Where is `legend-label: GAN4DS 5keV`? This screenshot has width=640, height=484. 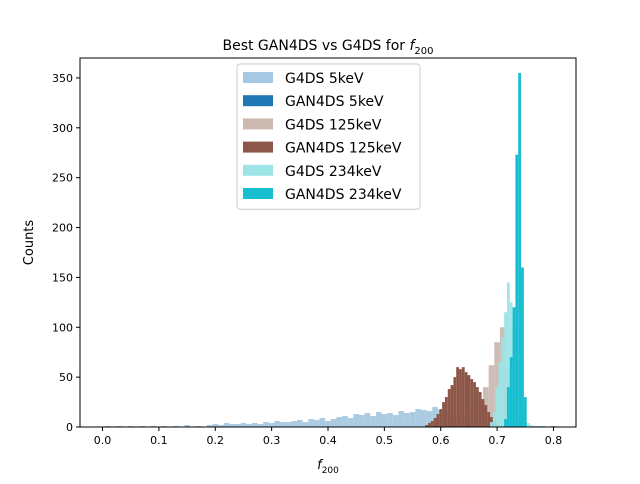
legend-label: GAN4DS 5keV is located at coordinates (334, 102).